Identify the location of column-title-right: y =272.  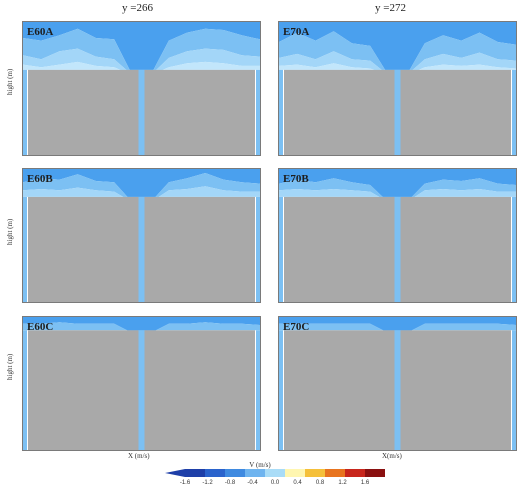
(390, 8).